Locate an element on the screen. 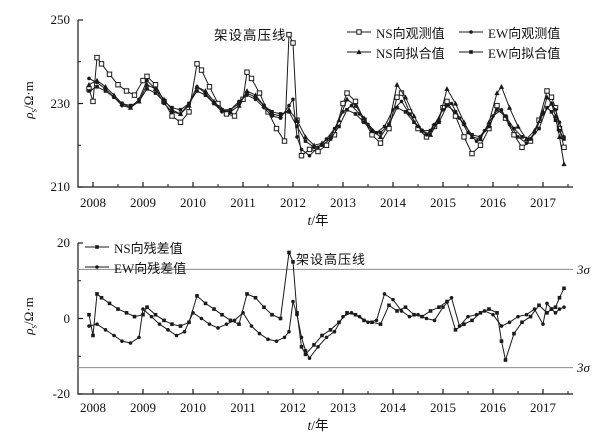  legend-label: EW向残差值 is located at coordinates (150, 268).